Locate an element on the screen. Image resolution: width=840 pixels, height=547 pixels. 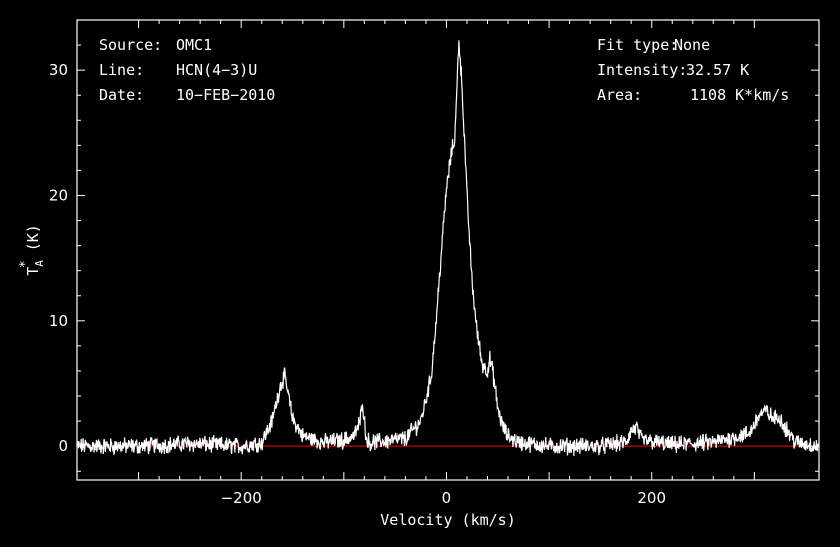
x-tick-labels: −200 0 200 is located at coordinates (443, 498).